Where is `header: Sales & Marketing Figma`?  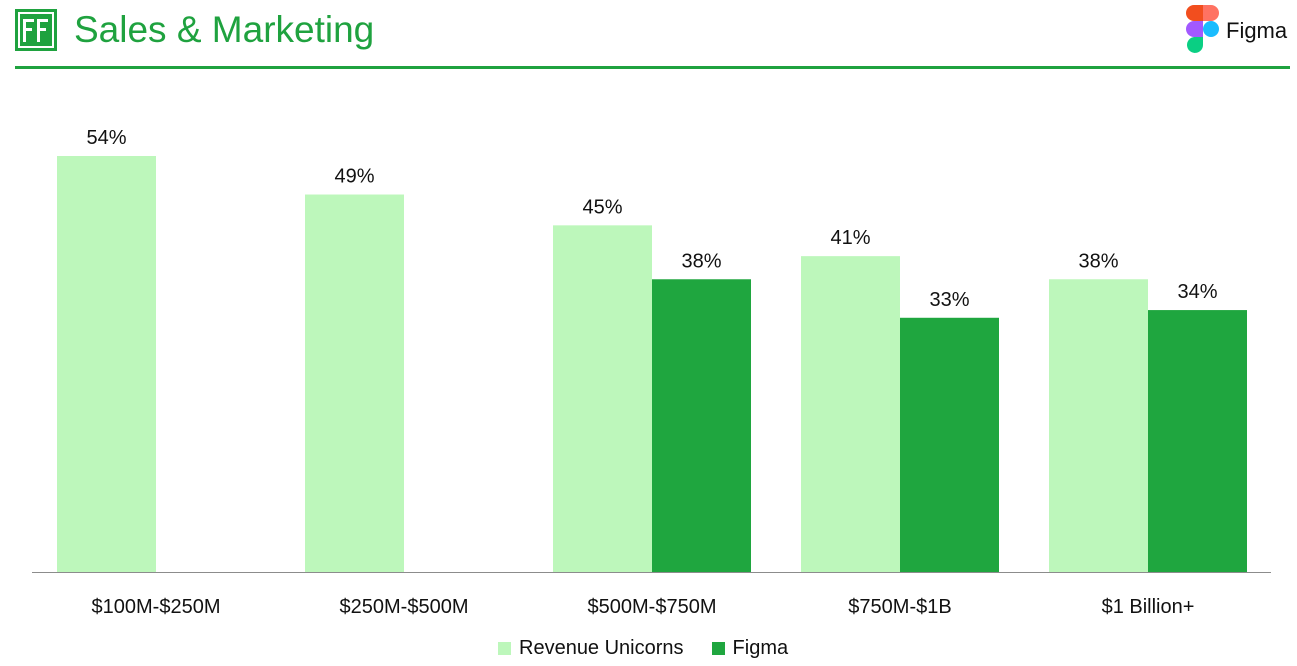 header: Sales & Marketing Figma is located at coordinates (648, 35).